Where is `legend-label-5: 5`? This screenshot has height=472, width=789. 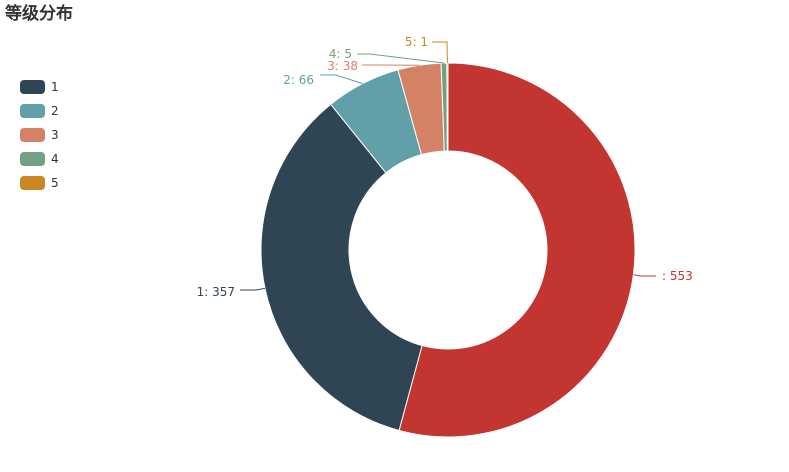 legend-label-5: 5 is located at coordinates (55, 183).